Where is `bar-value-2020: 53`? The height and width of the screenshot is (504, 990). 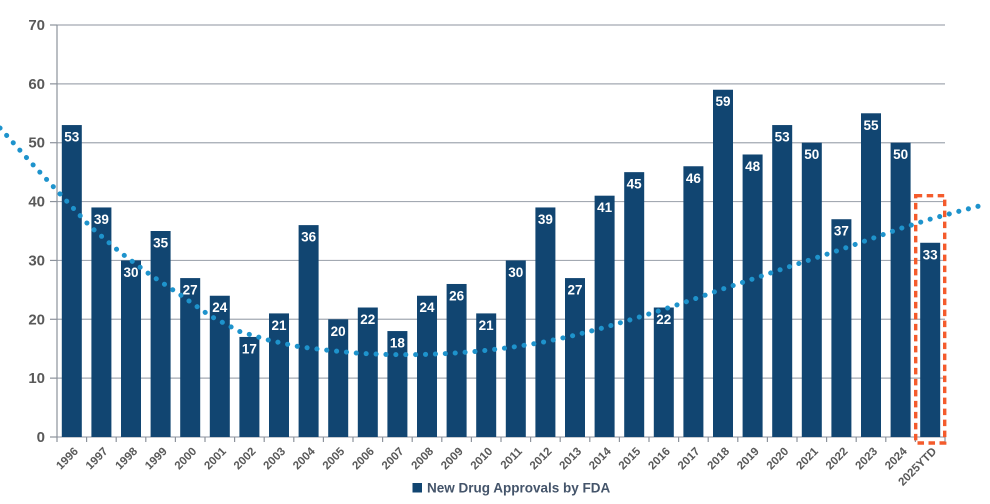 bar-value-2020: 53 is located at coordinates (783, 137).